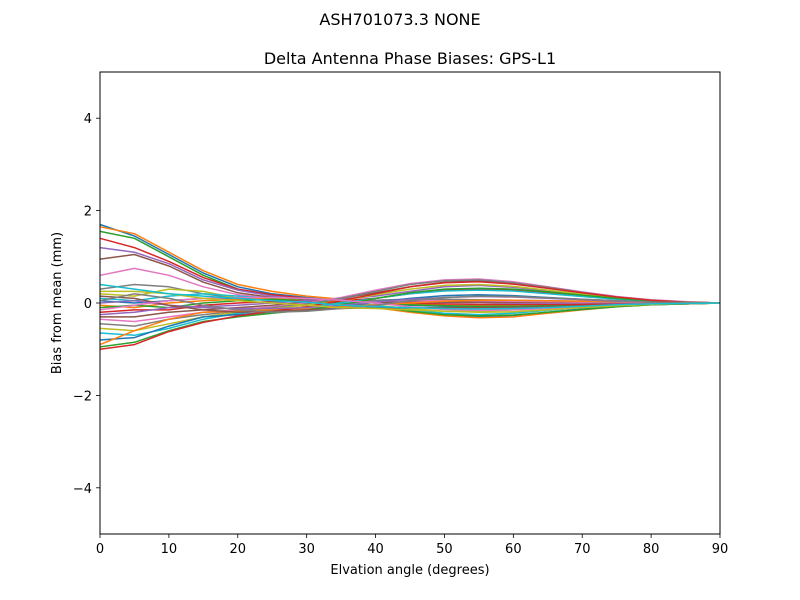 This screenshot has height=600, width=800. Describe the element at coordinates (100, 549) in the screenshot. I see `x-tick-label: 0` at that location.